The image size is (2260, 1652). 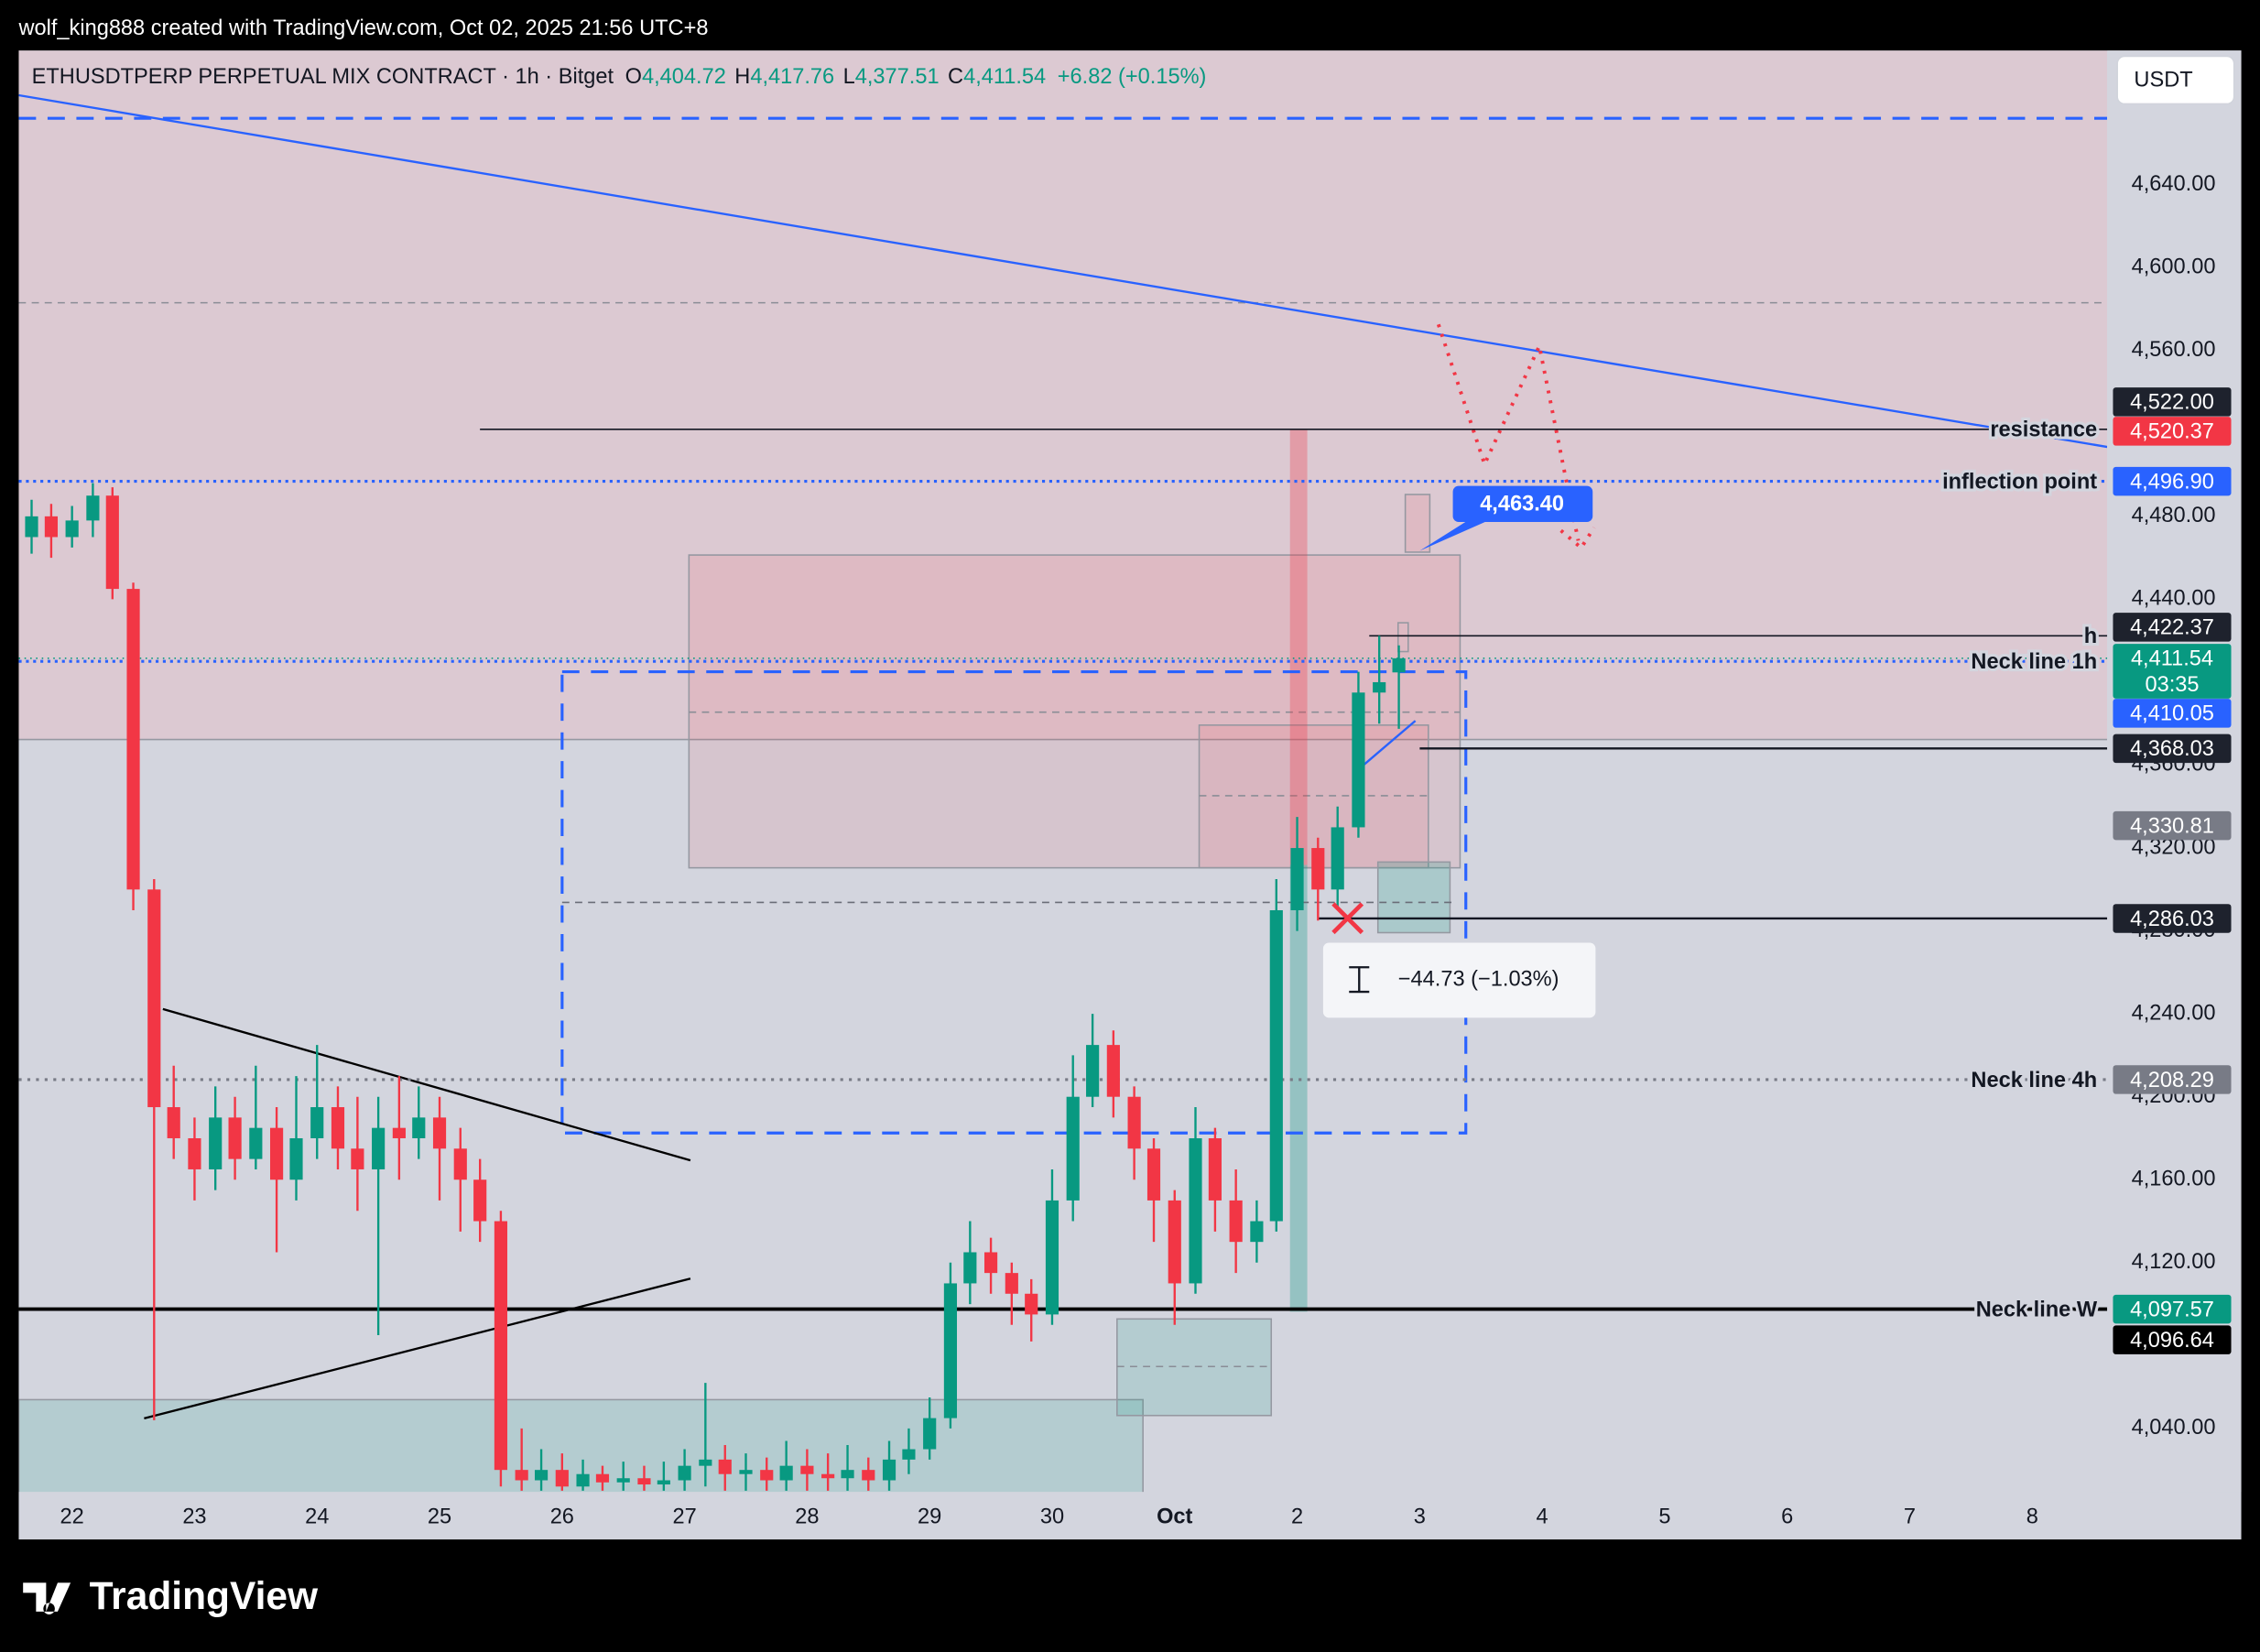 What do you see at coordinates (2090, 637) in the screenshot?
I see `level-annotation: h` at bounding box center [2090, 637].